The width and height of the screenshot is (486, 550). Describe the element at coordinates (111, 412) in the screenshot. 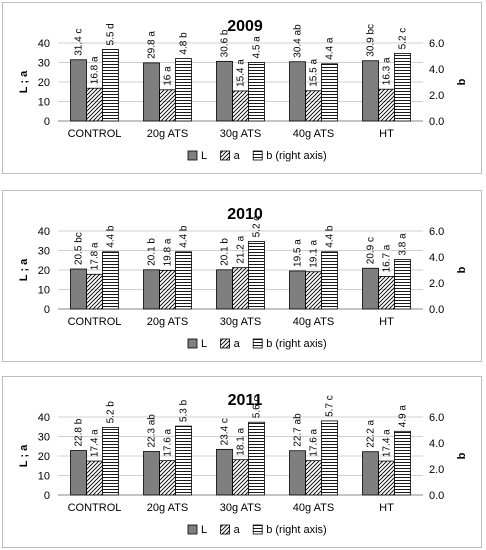

I see `data-label: 5.2 b` at that location.